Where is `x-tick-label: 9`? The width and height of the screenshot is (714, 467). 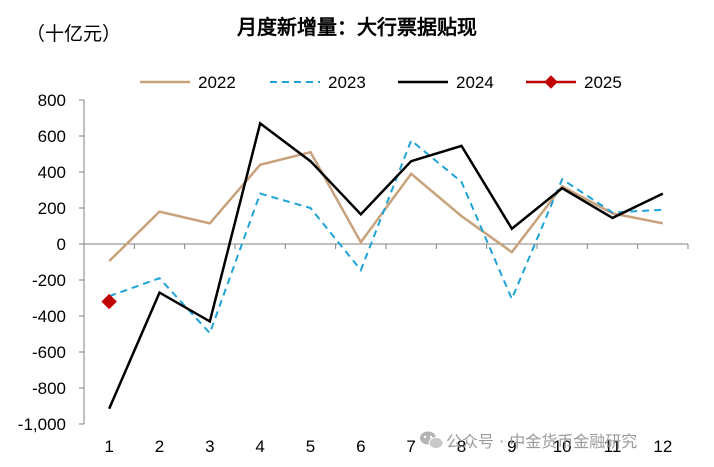 x-tick-label: 9 is located at coordinates (511, 446).